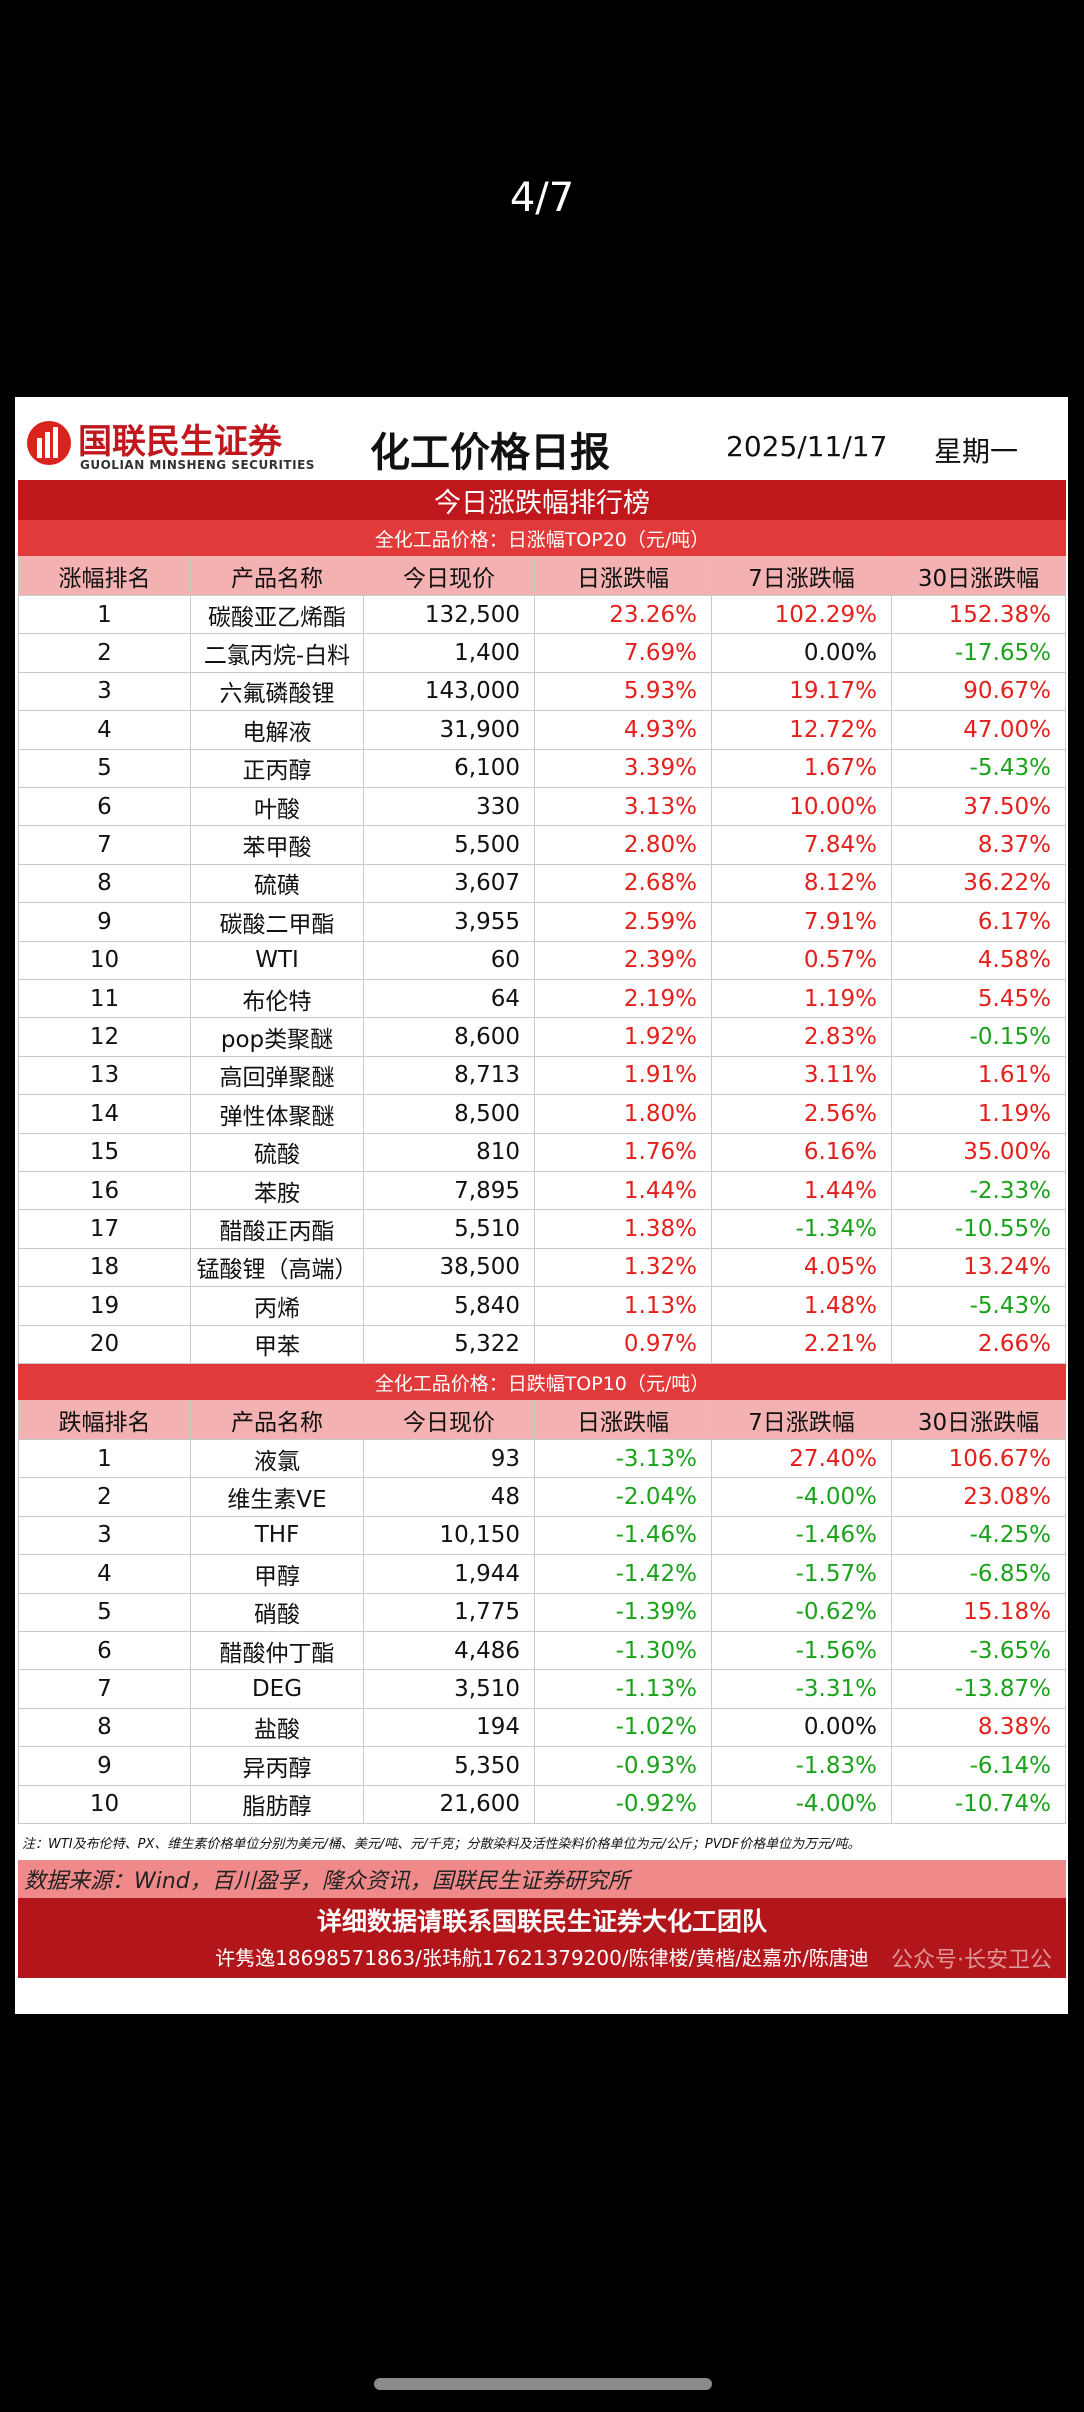 This screenshot has width=1084, height=2412. I want to click on table-cell: -1.30%, so click(623, 1651).